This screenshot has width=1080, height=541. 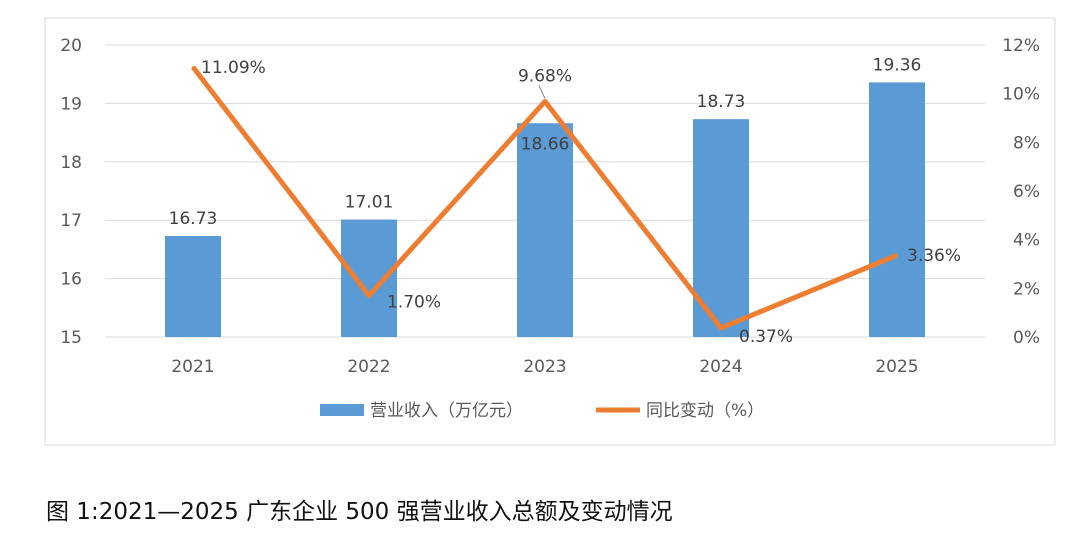 I want to click on y-right-tick-label: 6%, so click(x=1026, y=192).